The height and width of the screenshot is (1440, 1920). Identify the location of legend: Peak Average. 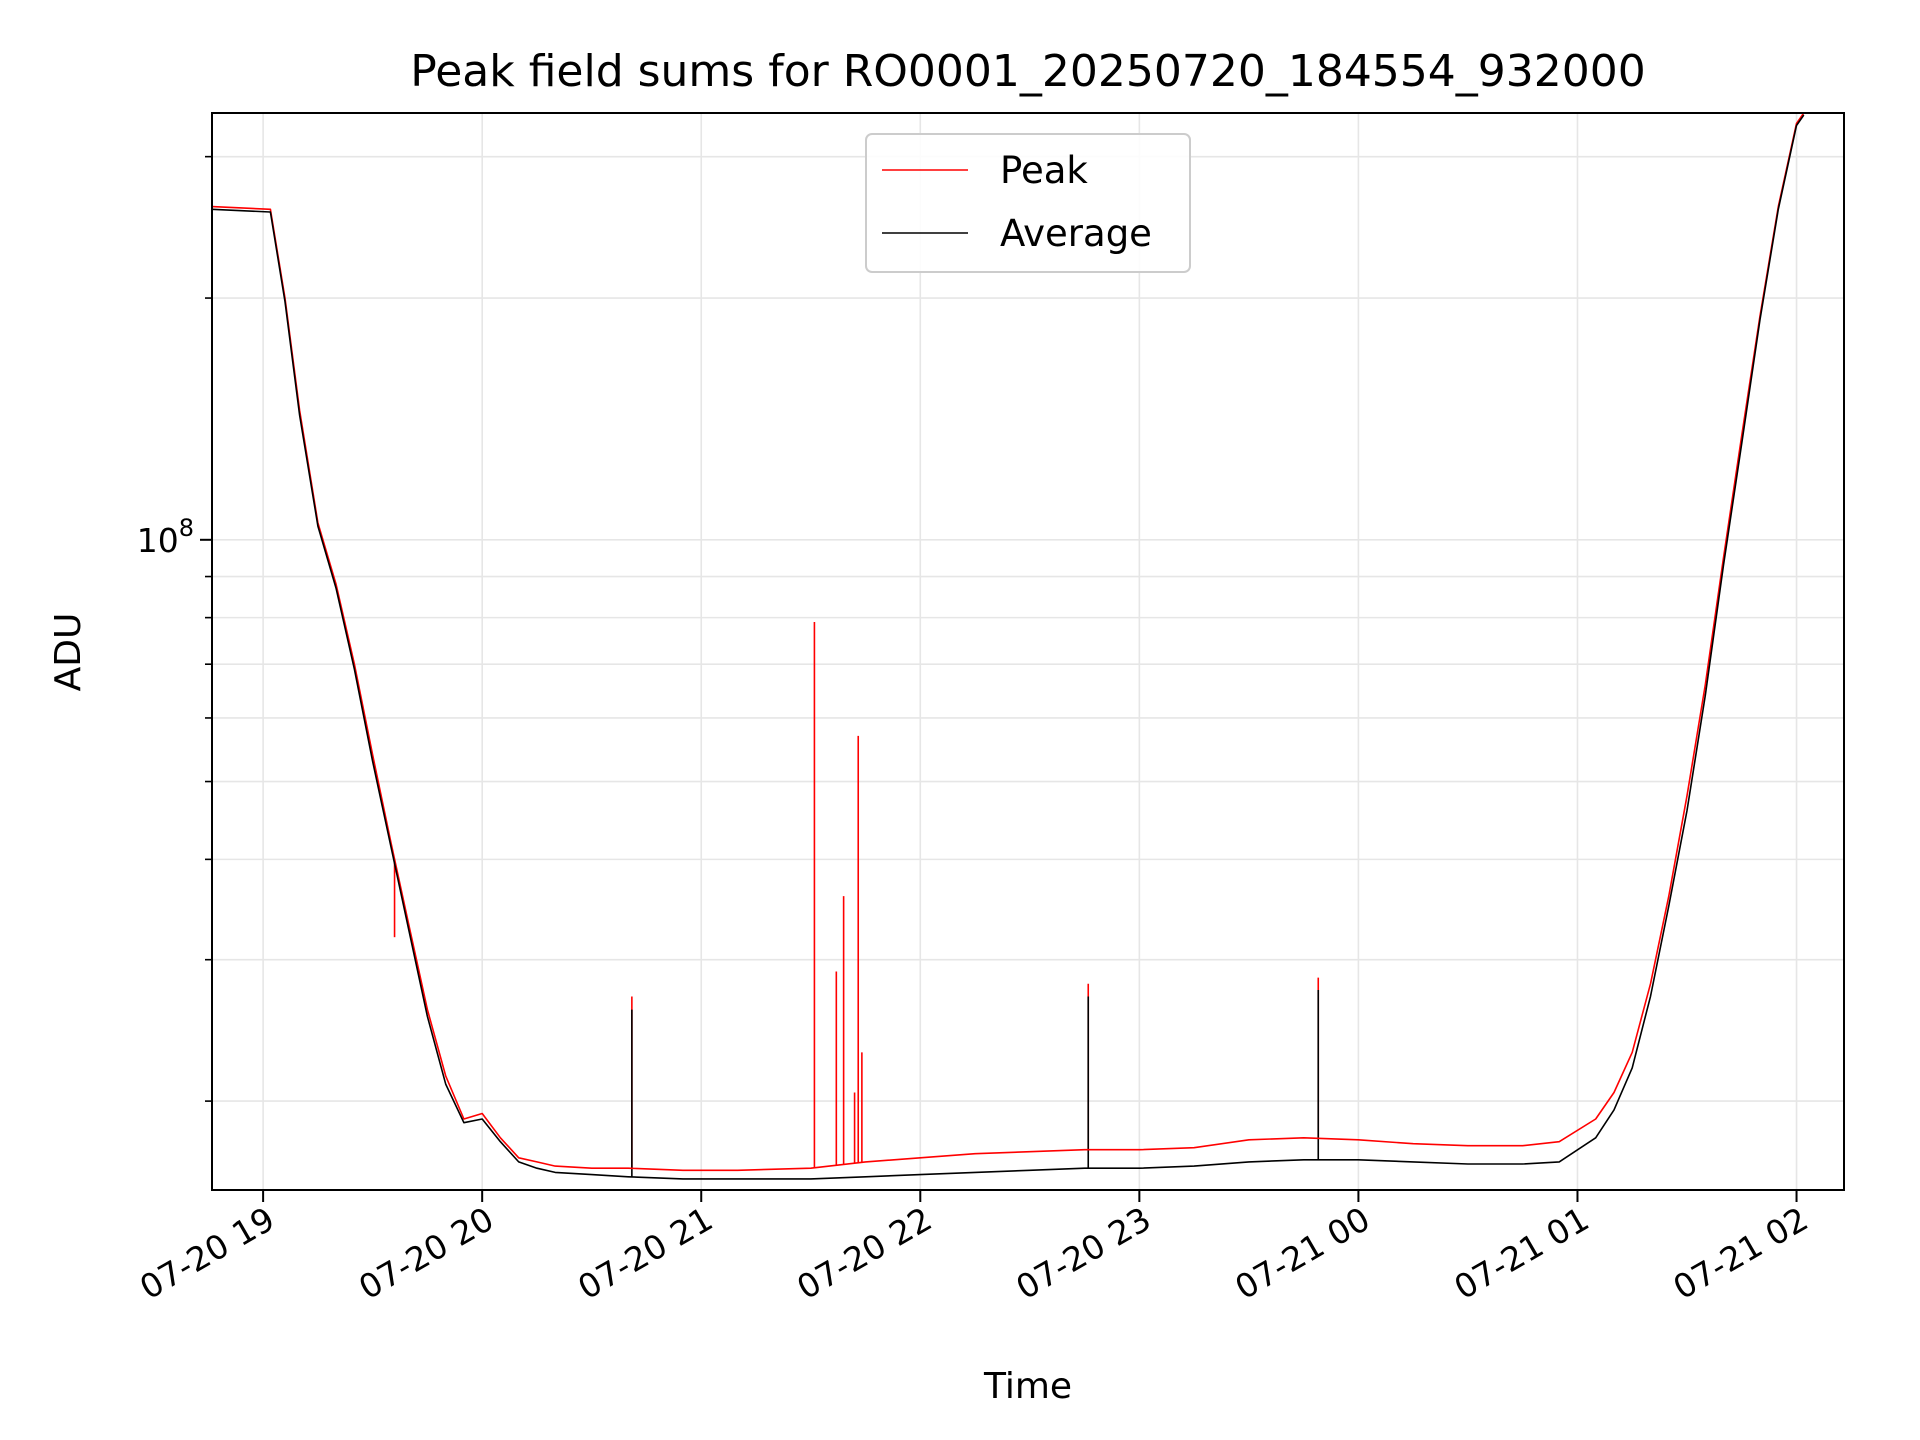
(1028, 203).